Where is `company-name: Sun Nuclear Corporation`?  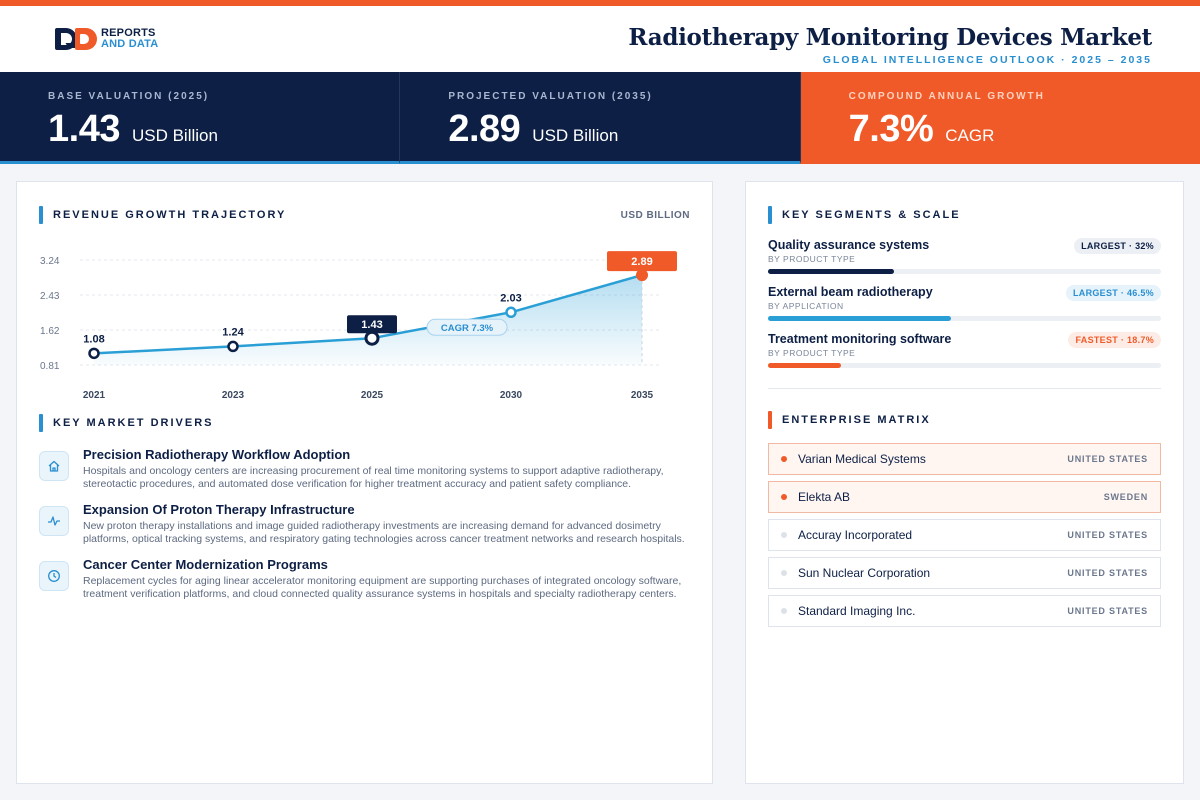 company-name: Sun Nuclear Corporation is located at coordinates (864, 573).